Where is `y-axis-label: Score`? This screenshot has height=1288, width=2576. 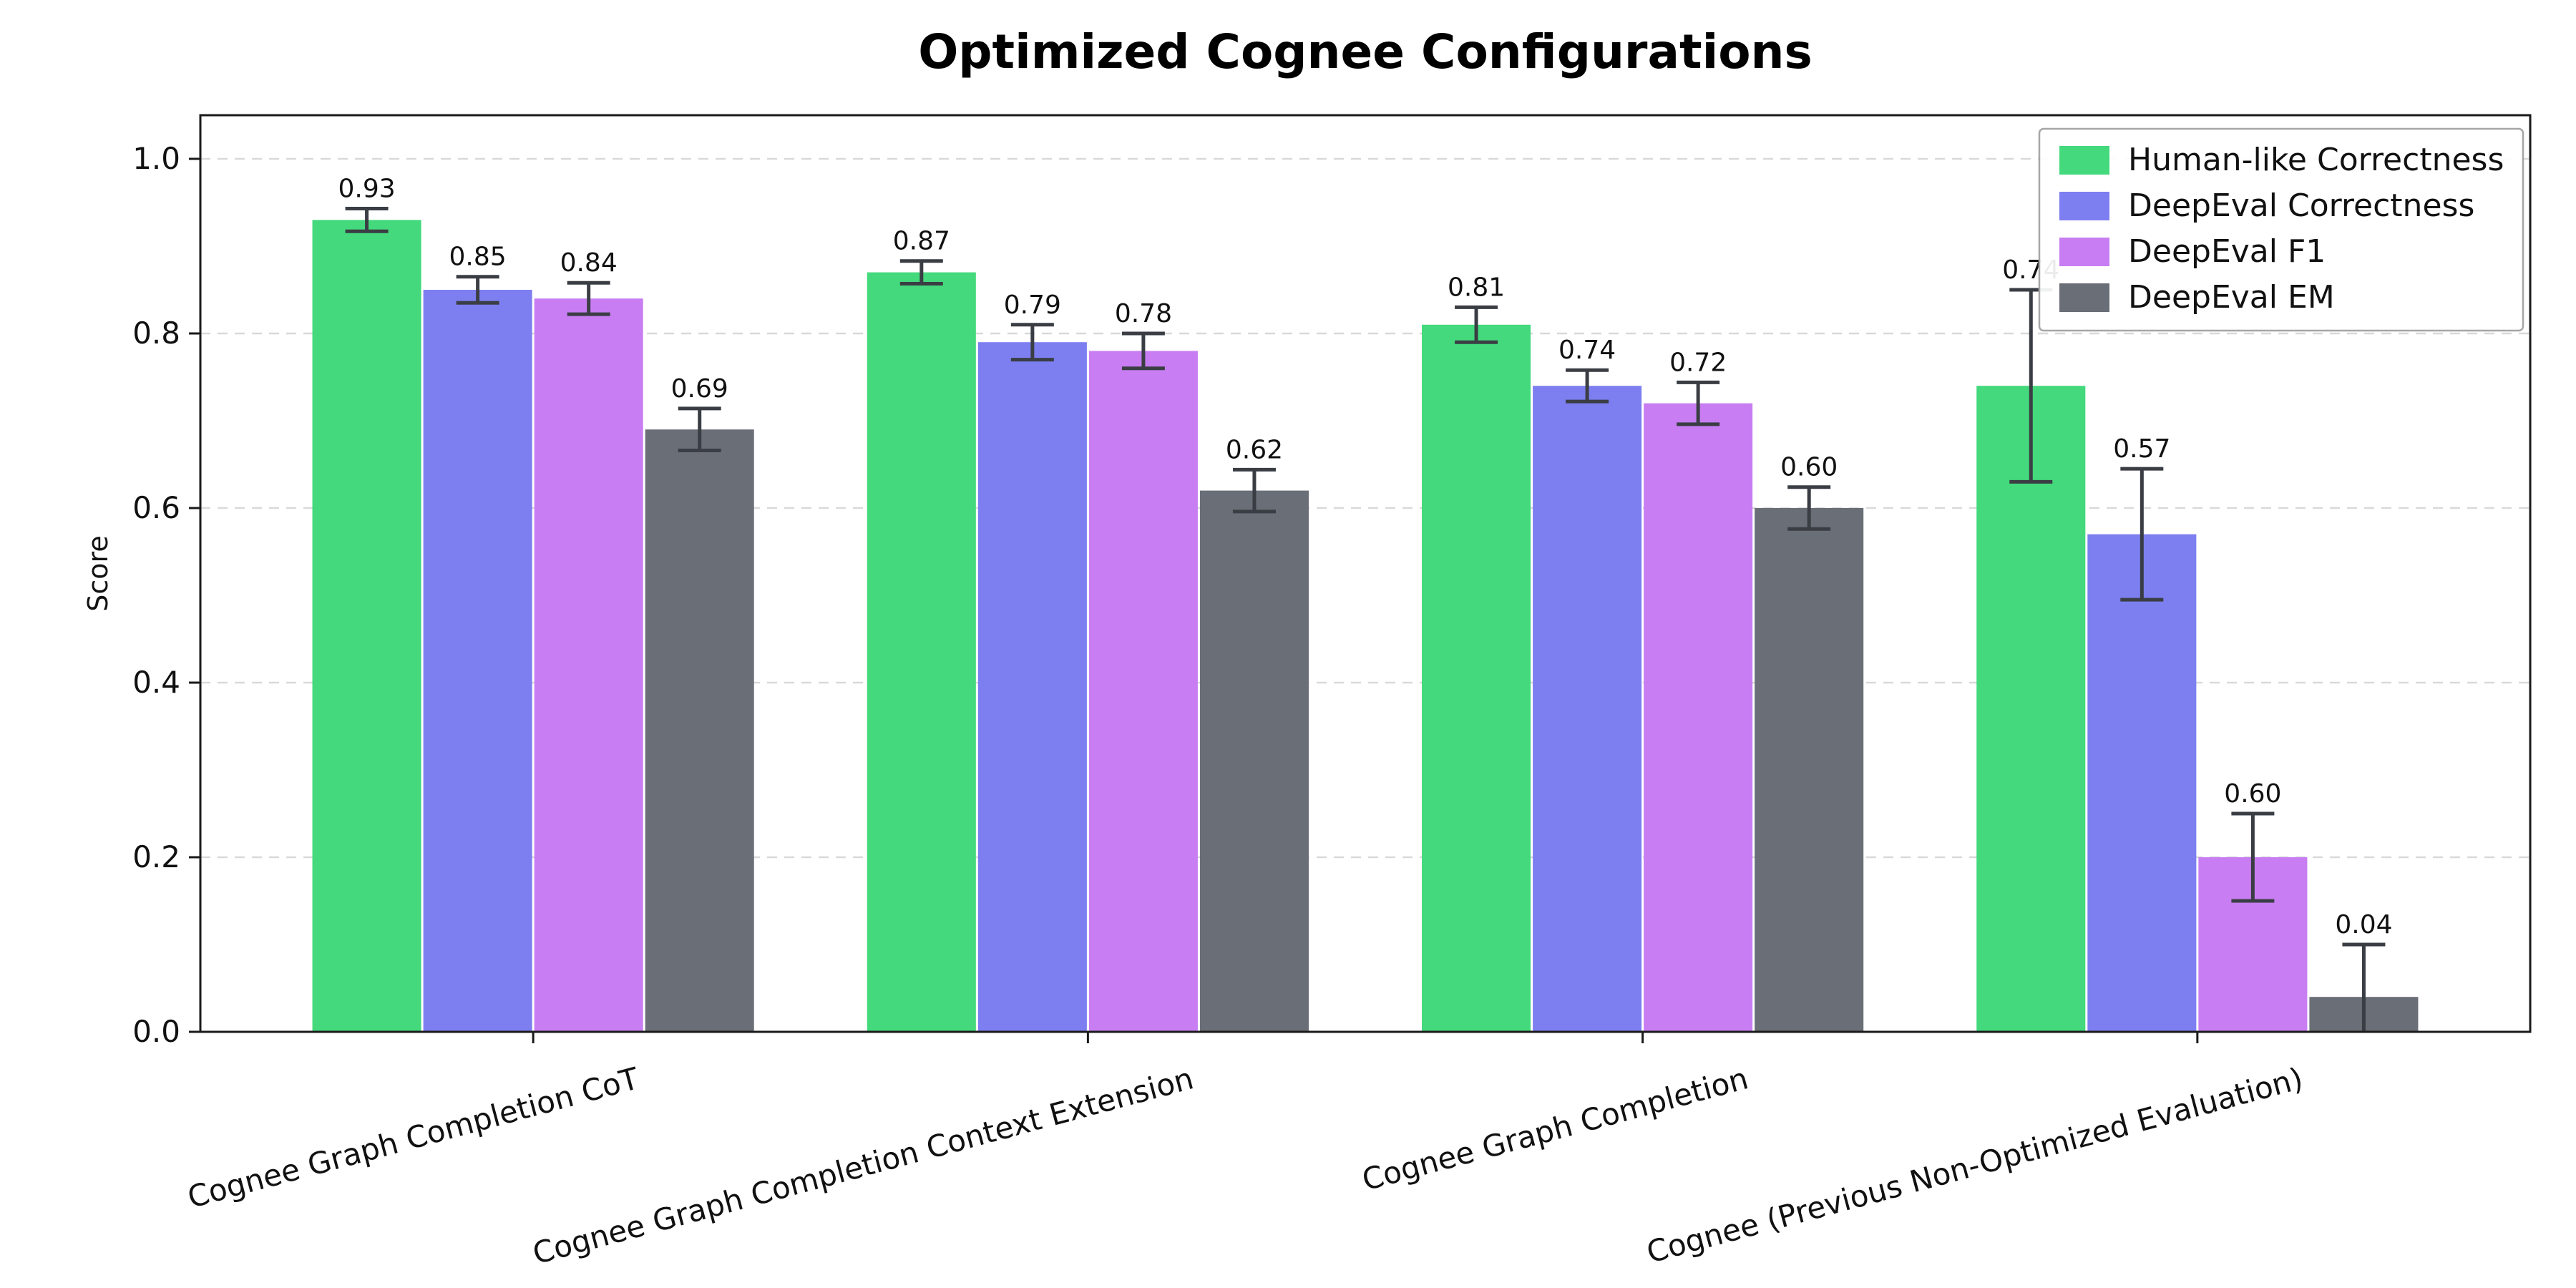
y-axis-label: Score is located at coordinates (98, 573).